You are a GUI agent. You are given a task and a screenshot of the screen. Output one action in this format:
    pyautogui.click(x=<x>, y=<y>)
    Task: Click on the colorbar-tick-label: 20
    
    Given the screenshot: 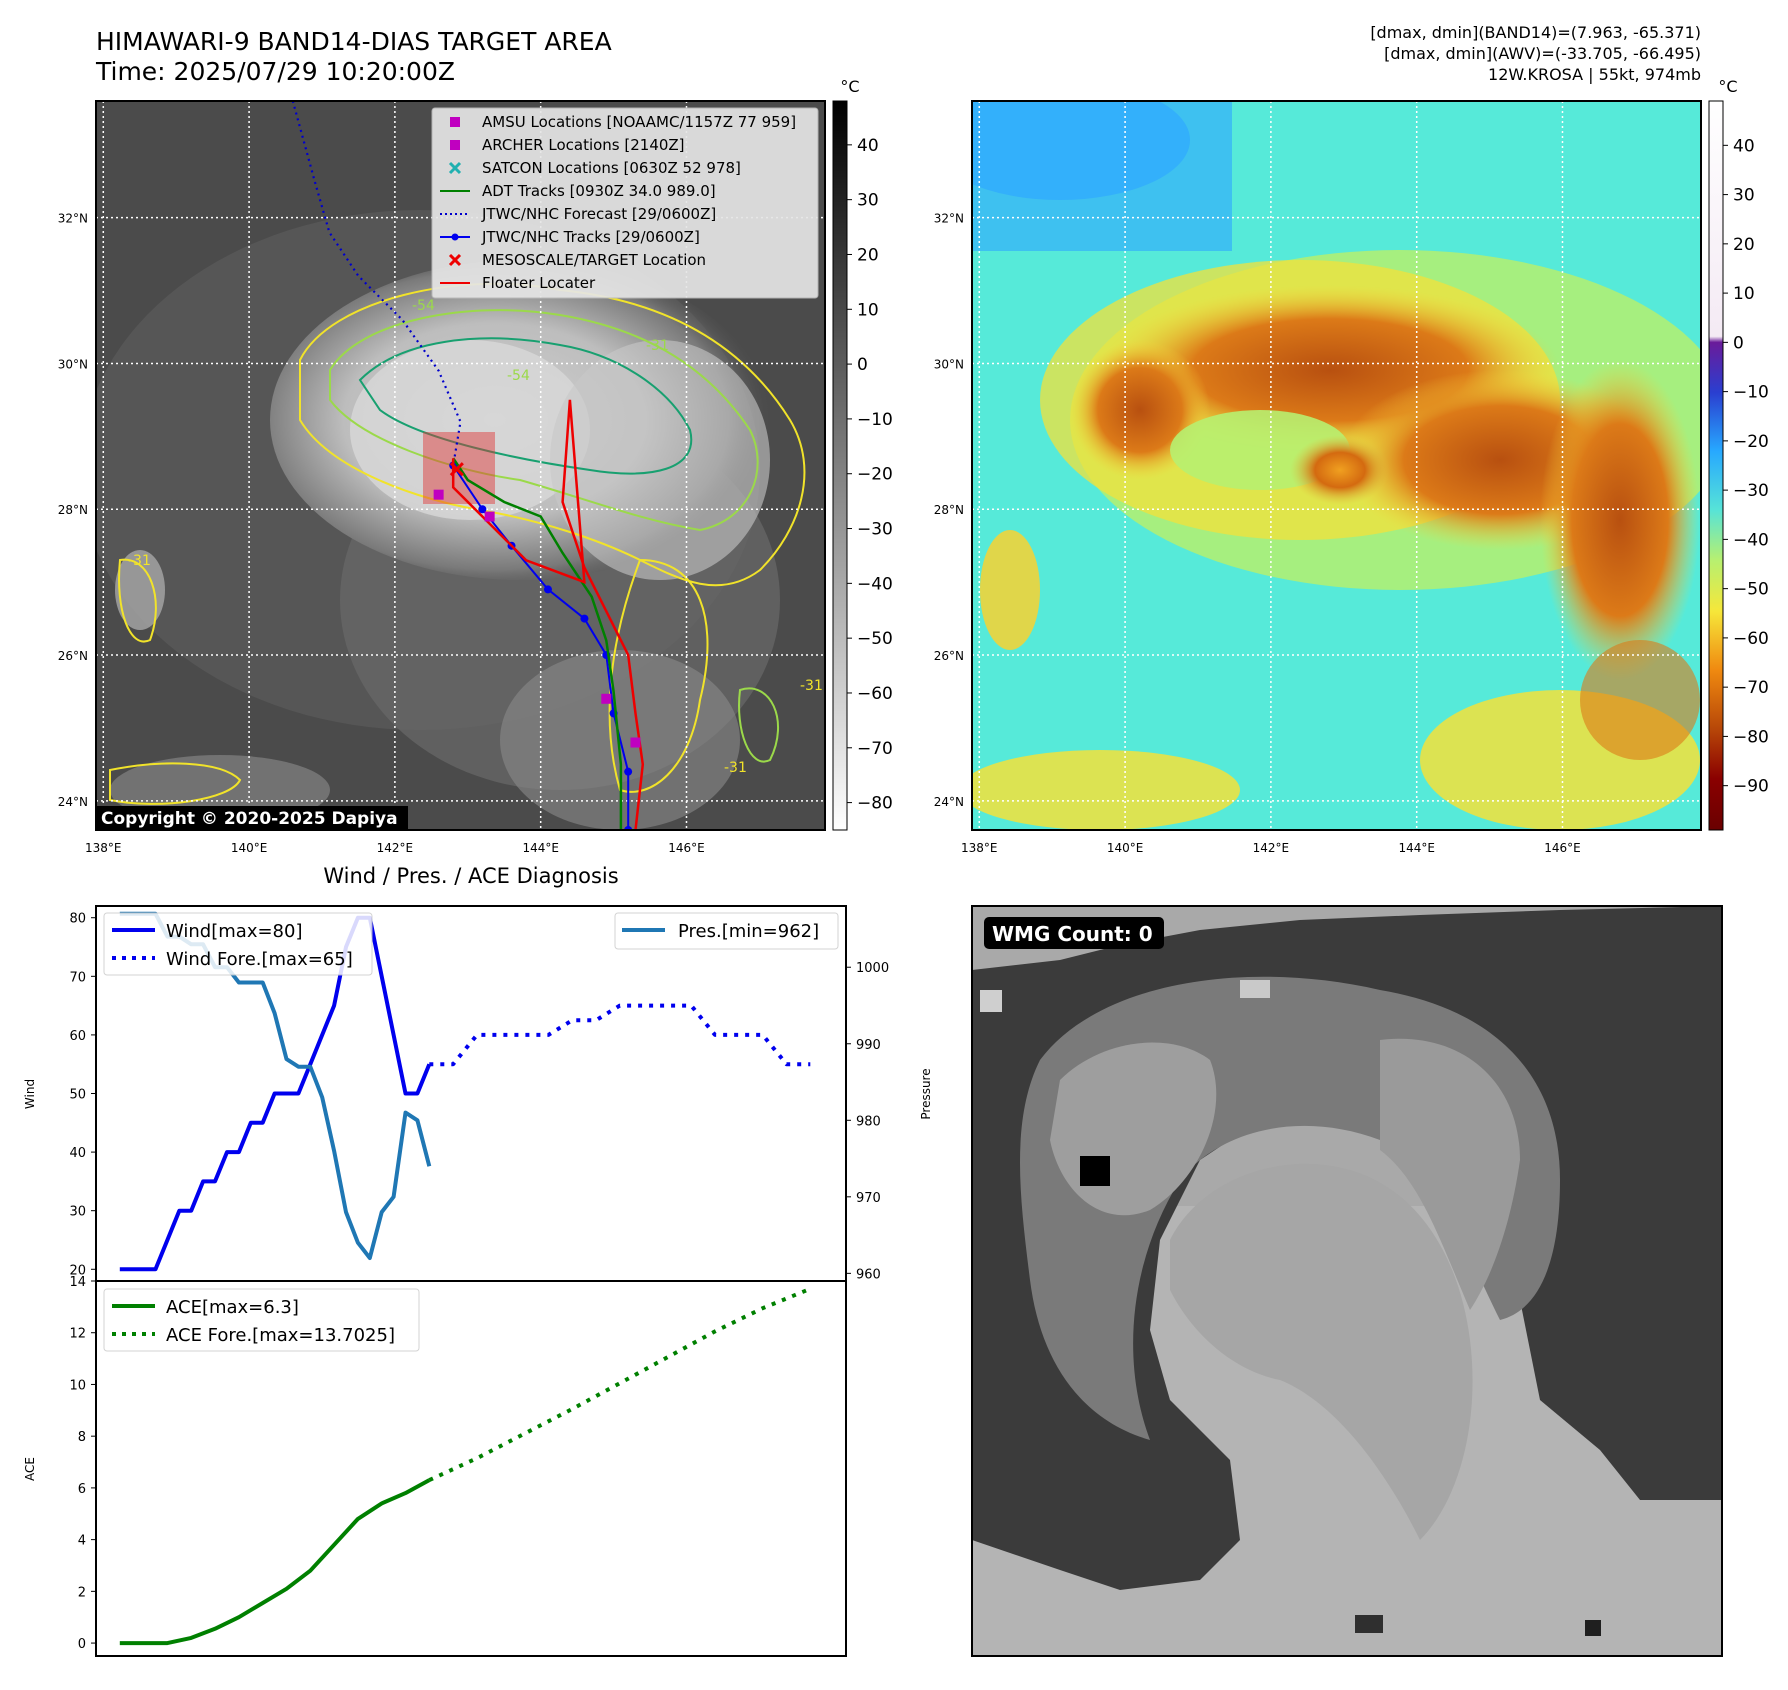 What is the action you would take?
    pyautogui.click(x=868, y=255)
    